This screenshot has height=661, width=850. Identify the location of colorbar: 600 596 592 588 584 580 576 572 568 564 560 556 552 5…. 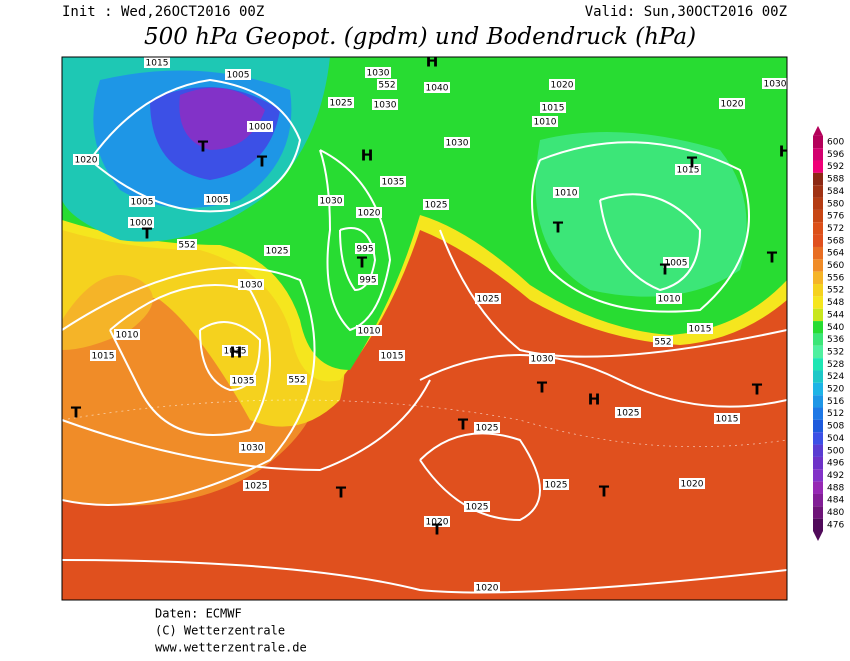
(828, 333).